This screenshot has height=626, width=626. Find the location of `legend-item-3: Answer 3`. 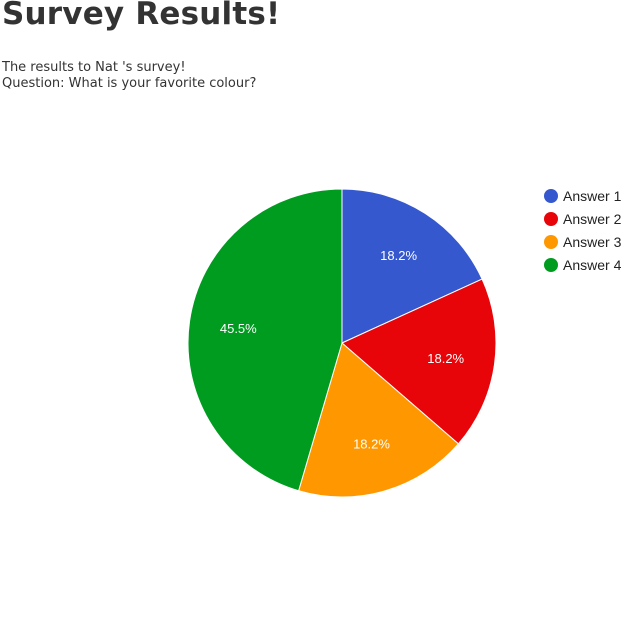

legend-item-3: Answer 3 is located at coordinates (583, 242).